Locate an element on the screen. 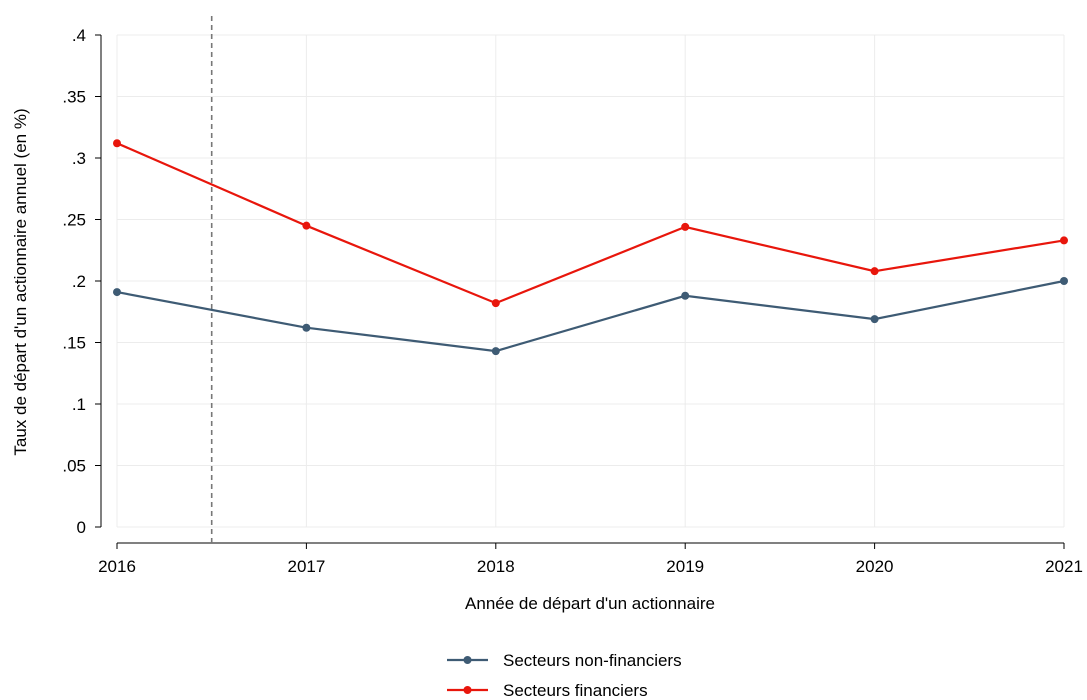  series-line is located at coordinates (590, 316).